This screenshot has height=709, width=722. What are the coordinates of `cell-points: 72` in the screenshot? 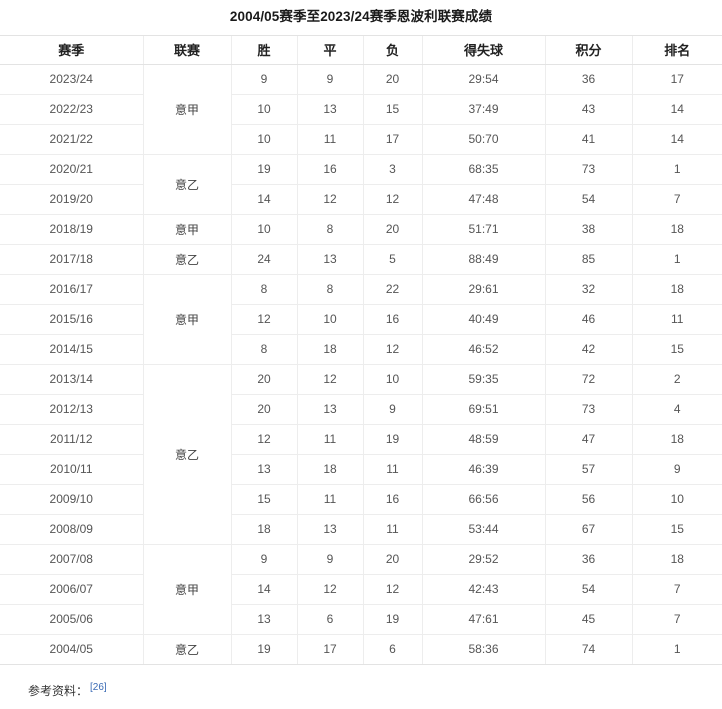 It's located at (588, 379).